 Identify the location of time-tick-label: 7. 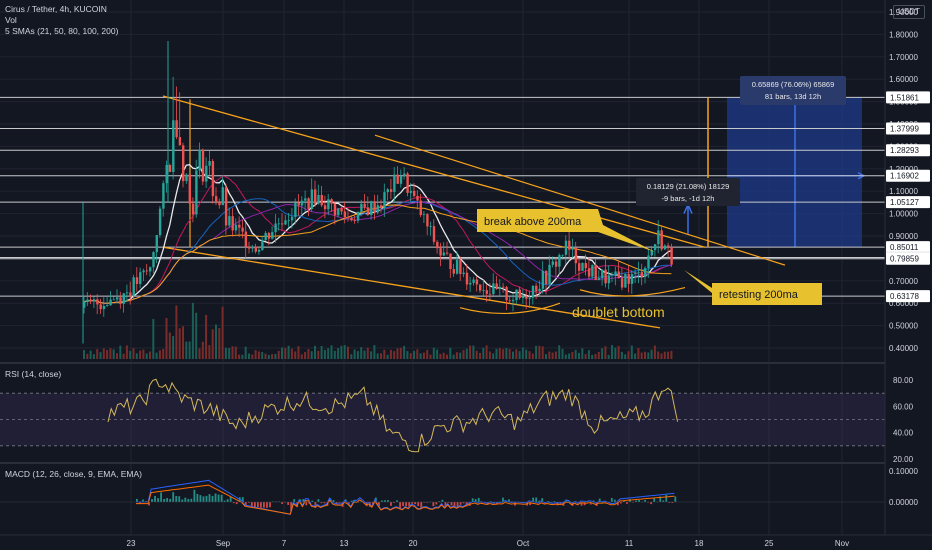
(284, 543).